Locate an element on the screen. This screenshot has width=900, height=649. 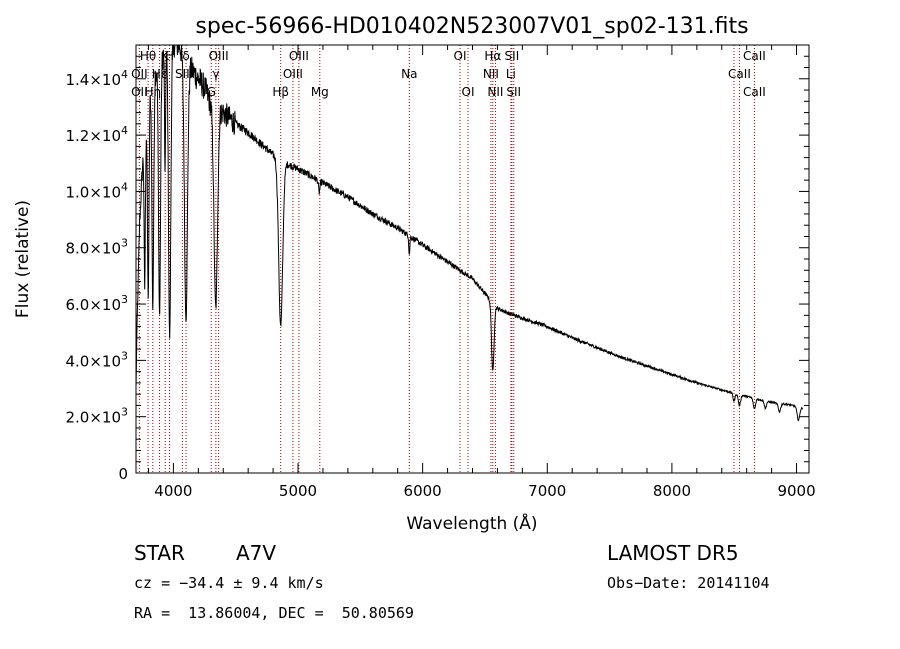
x-tick-label-3: 7000 is located at coordinates (547, 491).